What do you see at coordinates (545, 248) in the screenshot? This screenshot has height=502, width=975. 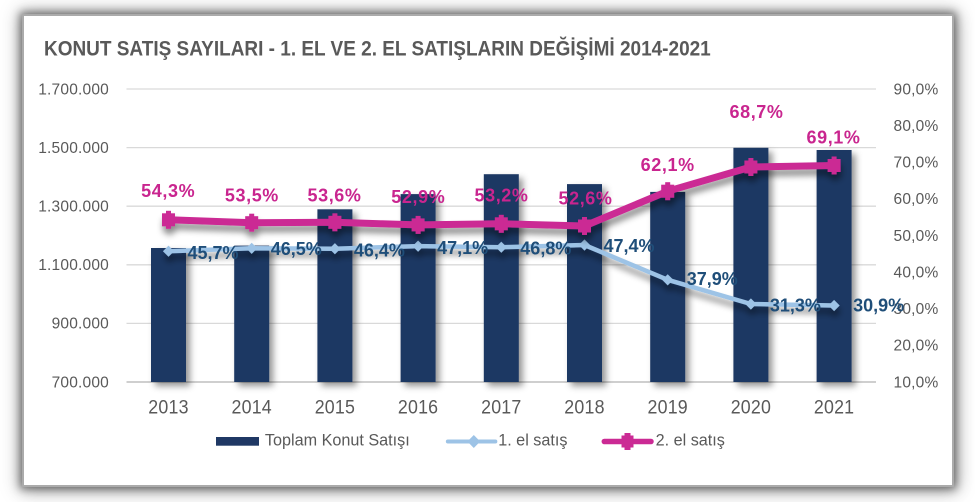 I see `svg-text: 46,8%` at bounding box center [545, 248].